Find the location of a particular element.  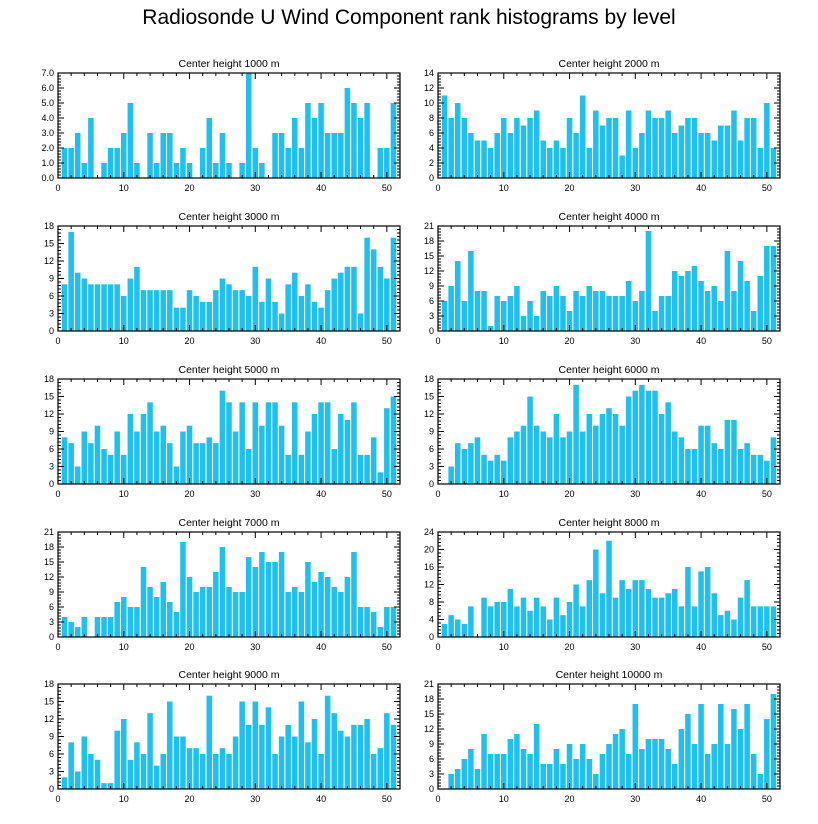

y-tick-label: 18 is located at coordinates (429, 699).